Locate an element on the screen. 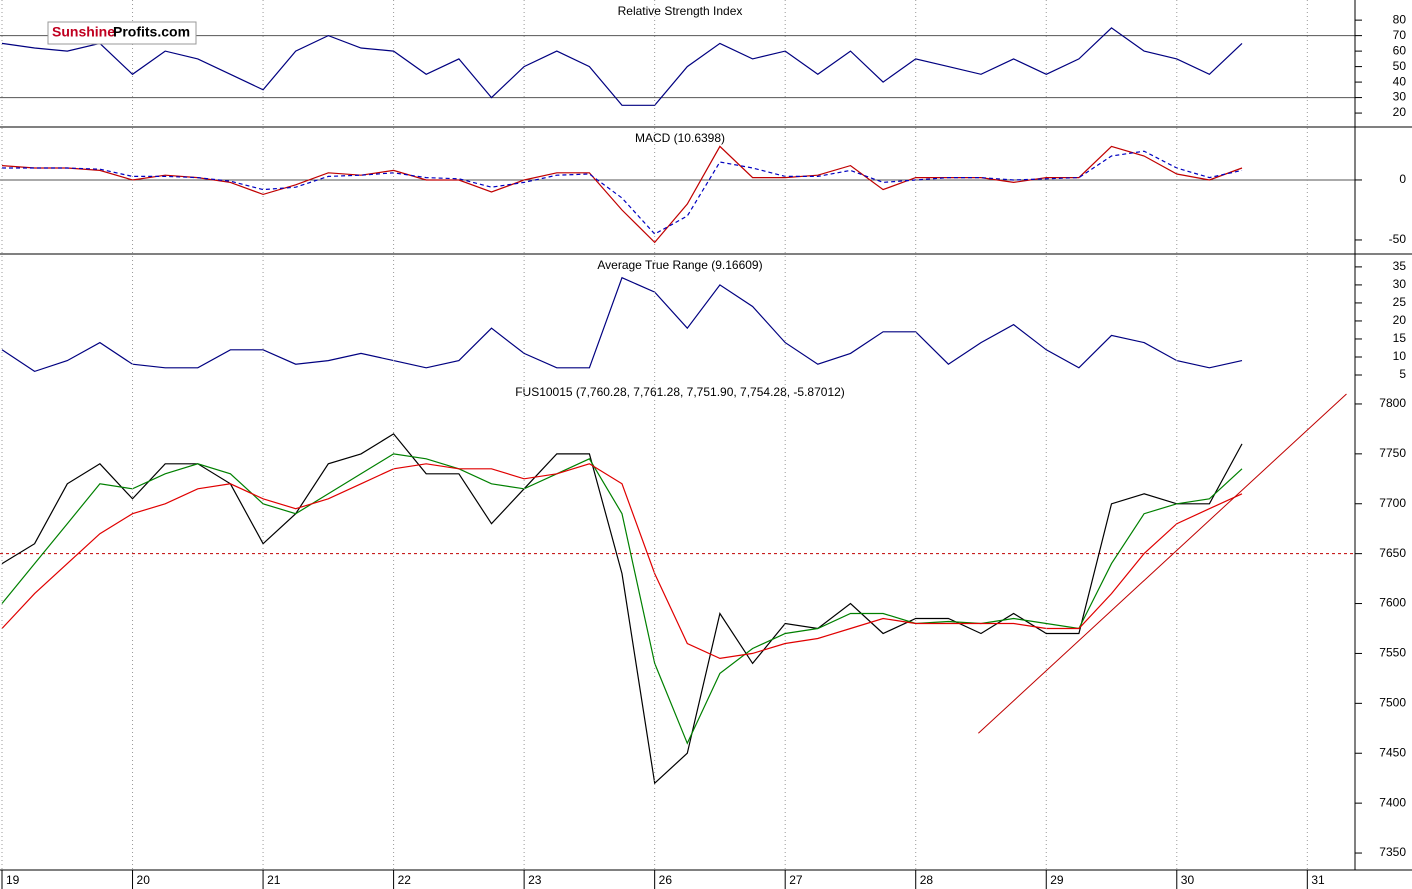  x-tick-label: 27 is located at coordinates (796, 880).